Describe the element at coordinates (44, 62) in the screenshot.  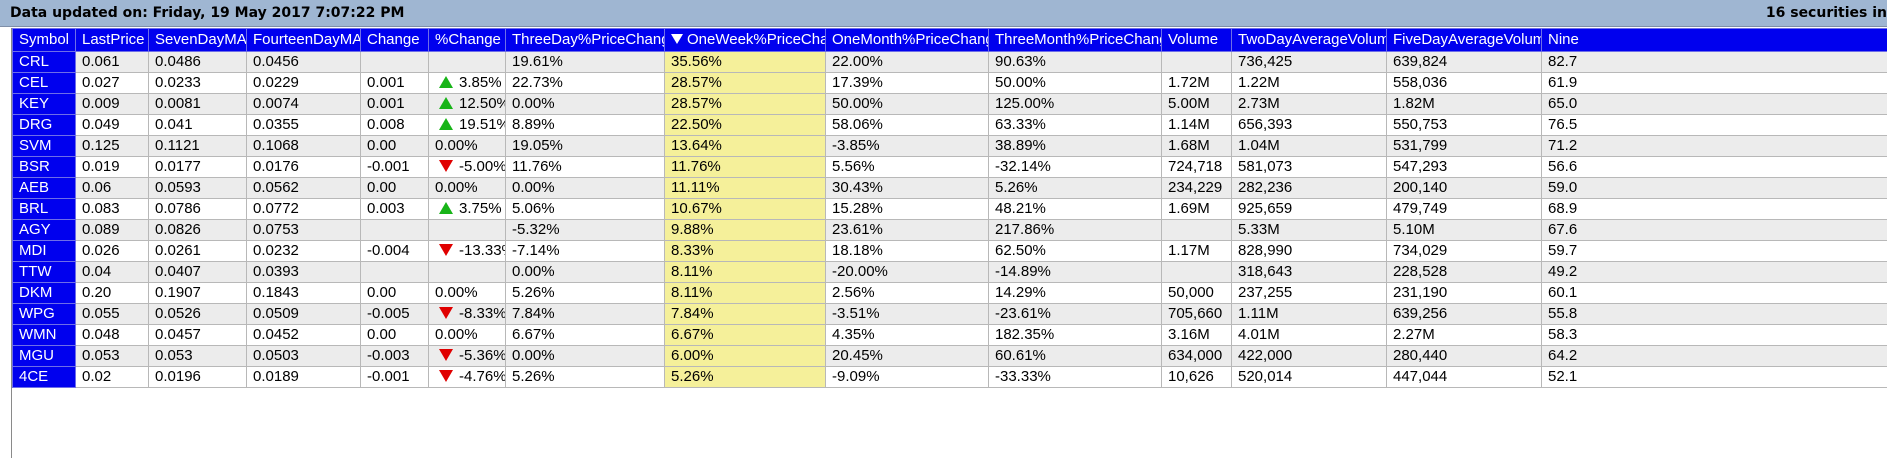
I see `symbol-cell: CRL` at that location.